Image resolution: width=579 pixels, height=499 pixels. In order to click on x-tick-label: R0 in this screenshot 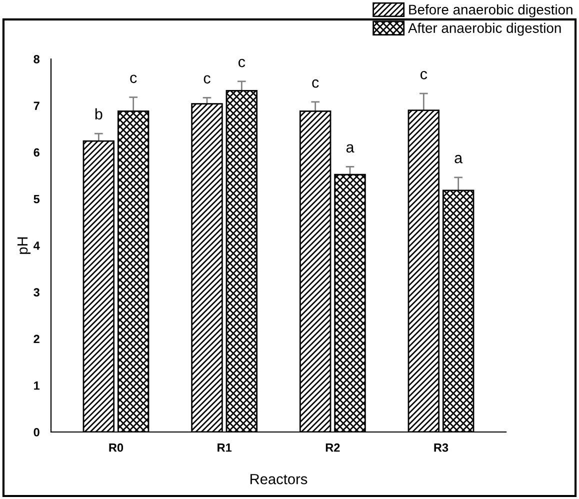, I will do `click(116, 447)`.